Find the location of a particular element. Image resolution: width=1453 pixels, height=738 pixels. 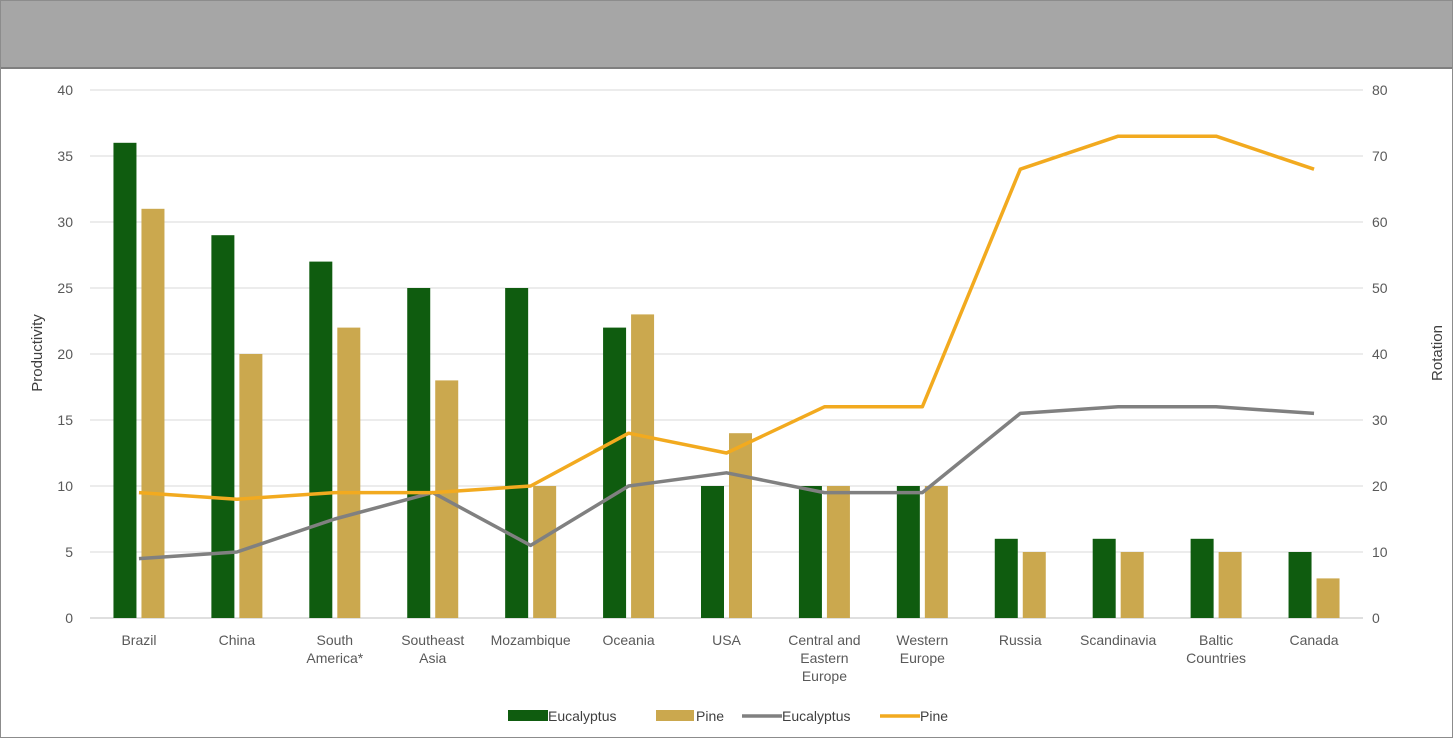

y-tick-label: 35 is located at coordinates (65, 156).